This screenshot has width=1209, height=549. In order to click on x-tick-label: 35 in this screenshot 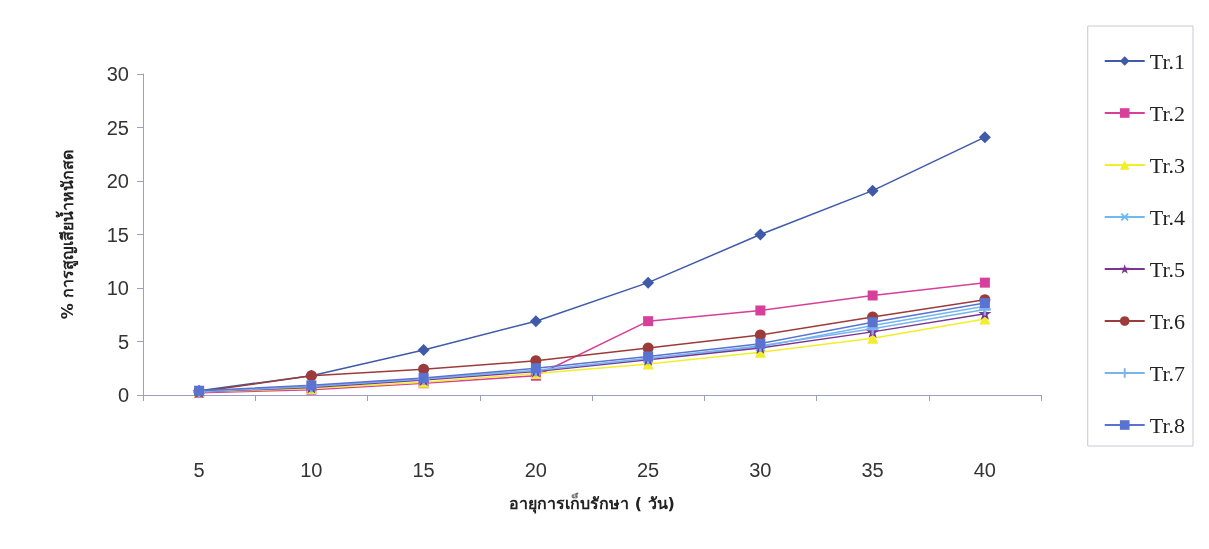, I will do `click(872, 470)`.